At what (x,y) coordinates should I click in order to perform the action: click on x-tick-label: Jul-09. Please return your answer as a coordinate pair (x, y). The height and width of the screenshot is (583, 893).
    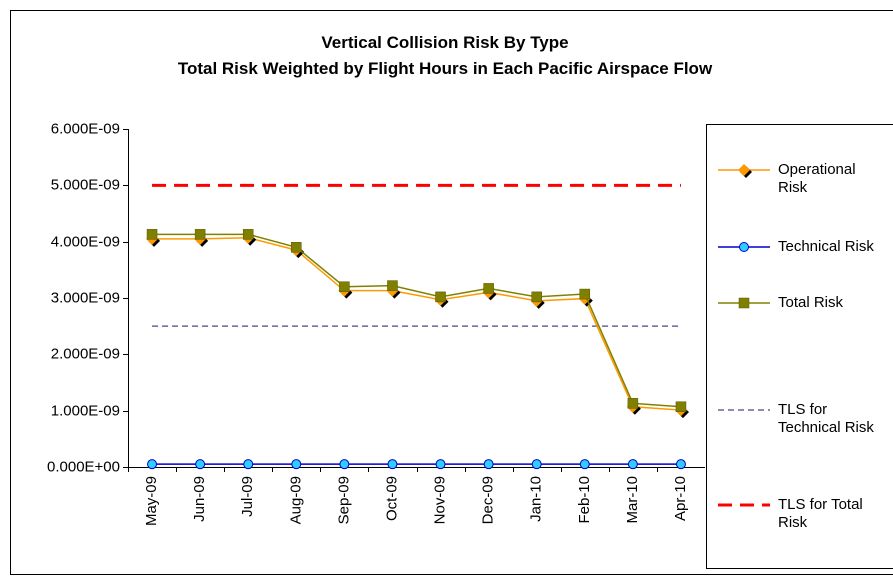
    Looking at the image, I should click on (247, 496).